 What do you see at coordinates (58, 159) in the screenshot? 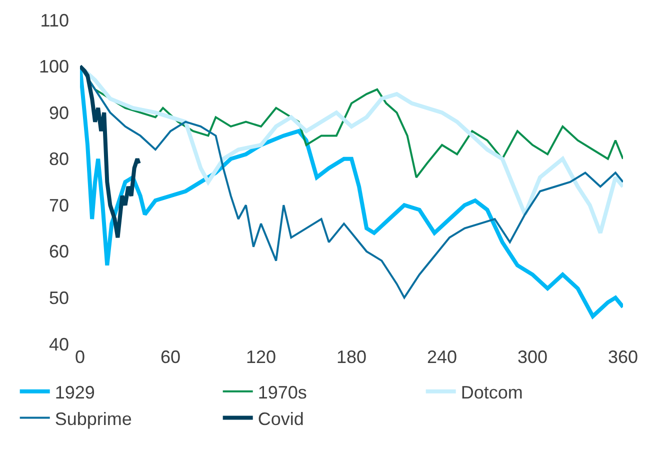
I see `y-tick-label: 80` at bounding box center [58, 159].